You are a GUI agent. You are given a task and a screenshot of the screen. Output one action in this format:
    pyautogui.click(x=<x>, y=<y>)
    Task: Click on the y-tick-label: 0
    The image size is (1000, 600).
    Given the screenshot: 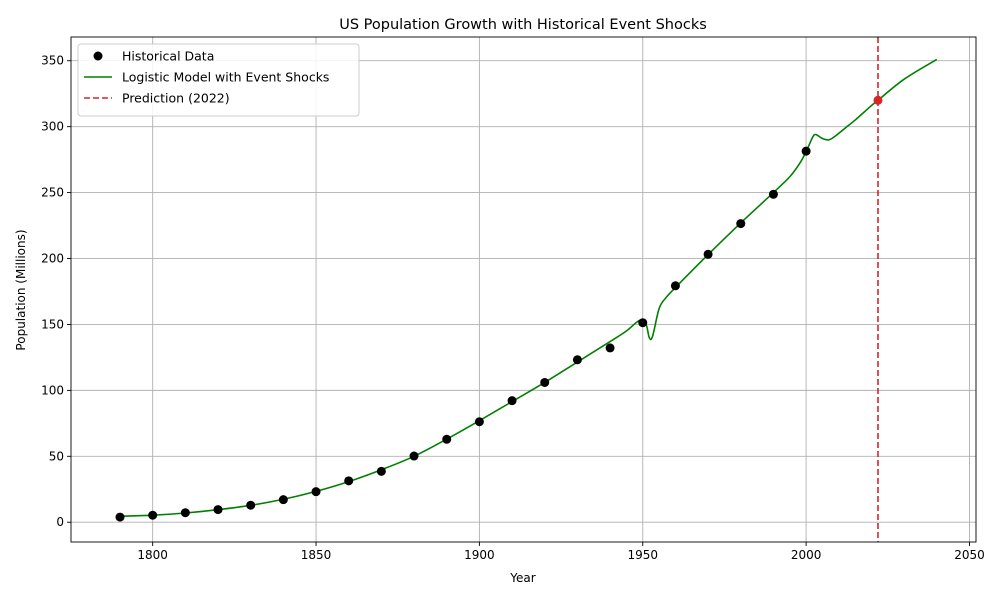 What is the action you would take?
    pyautogui.click(x=60, y=522)
    